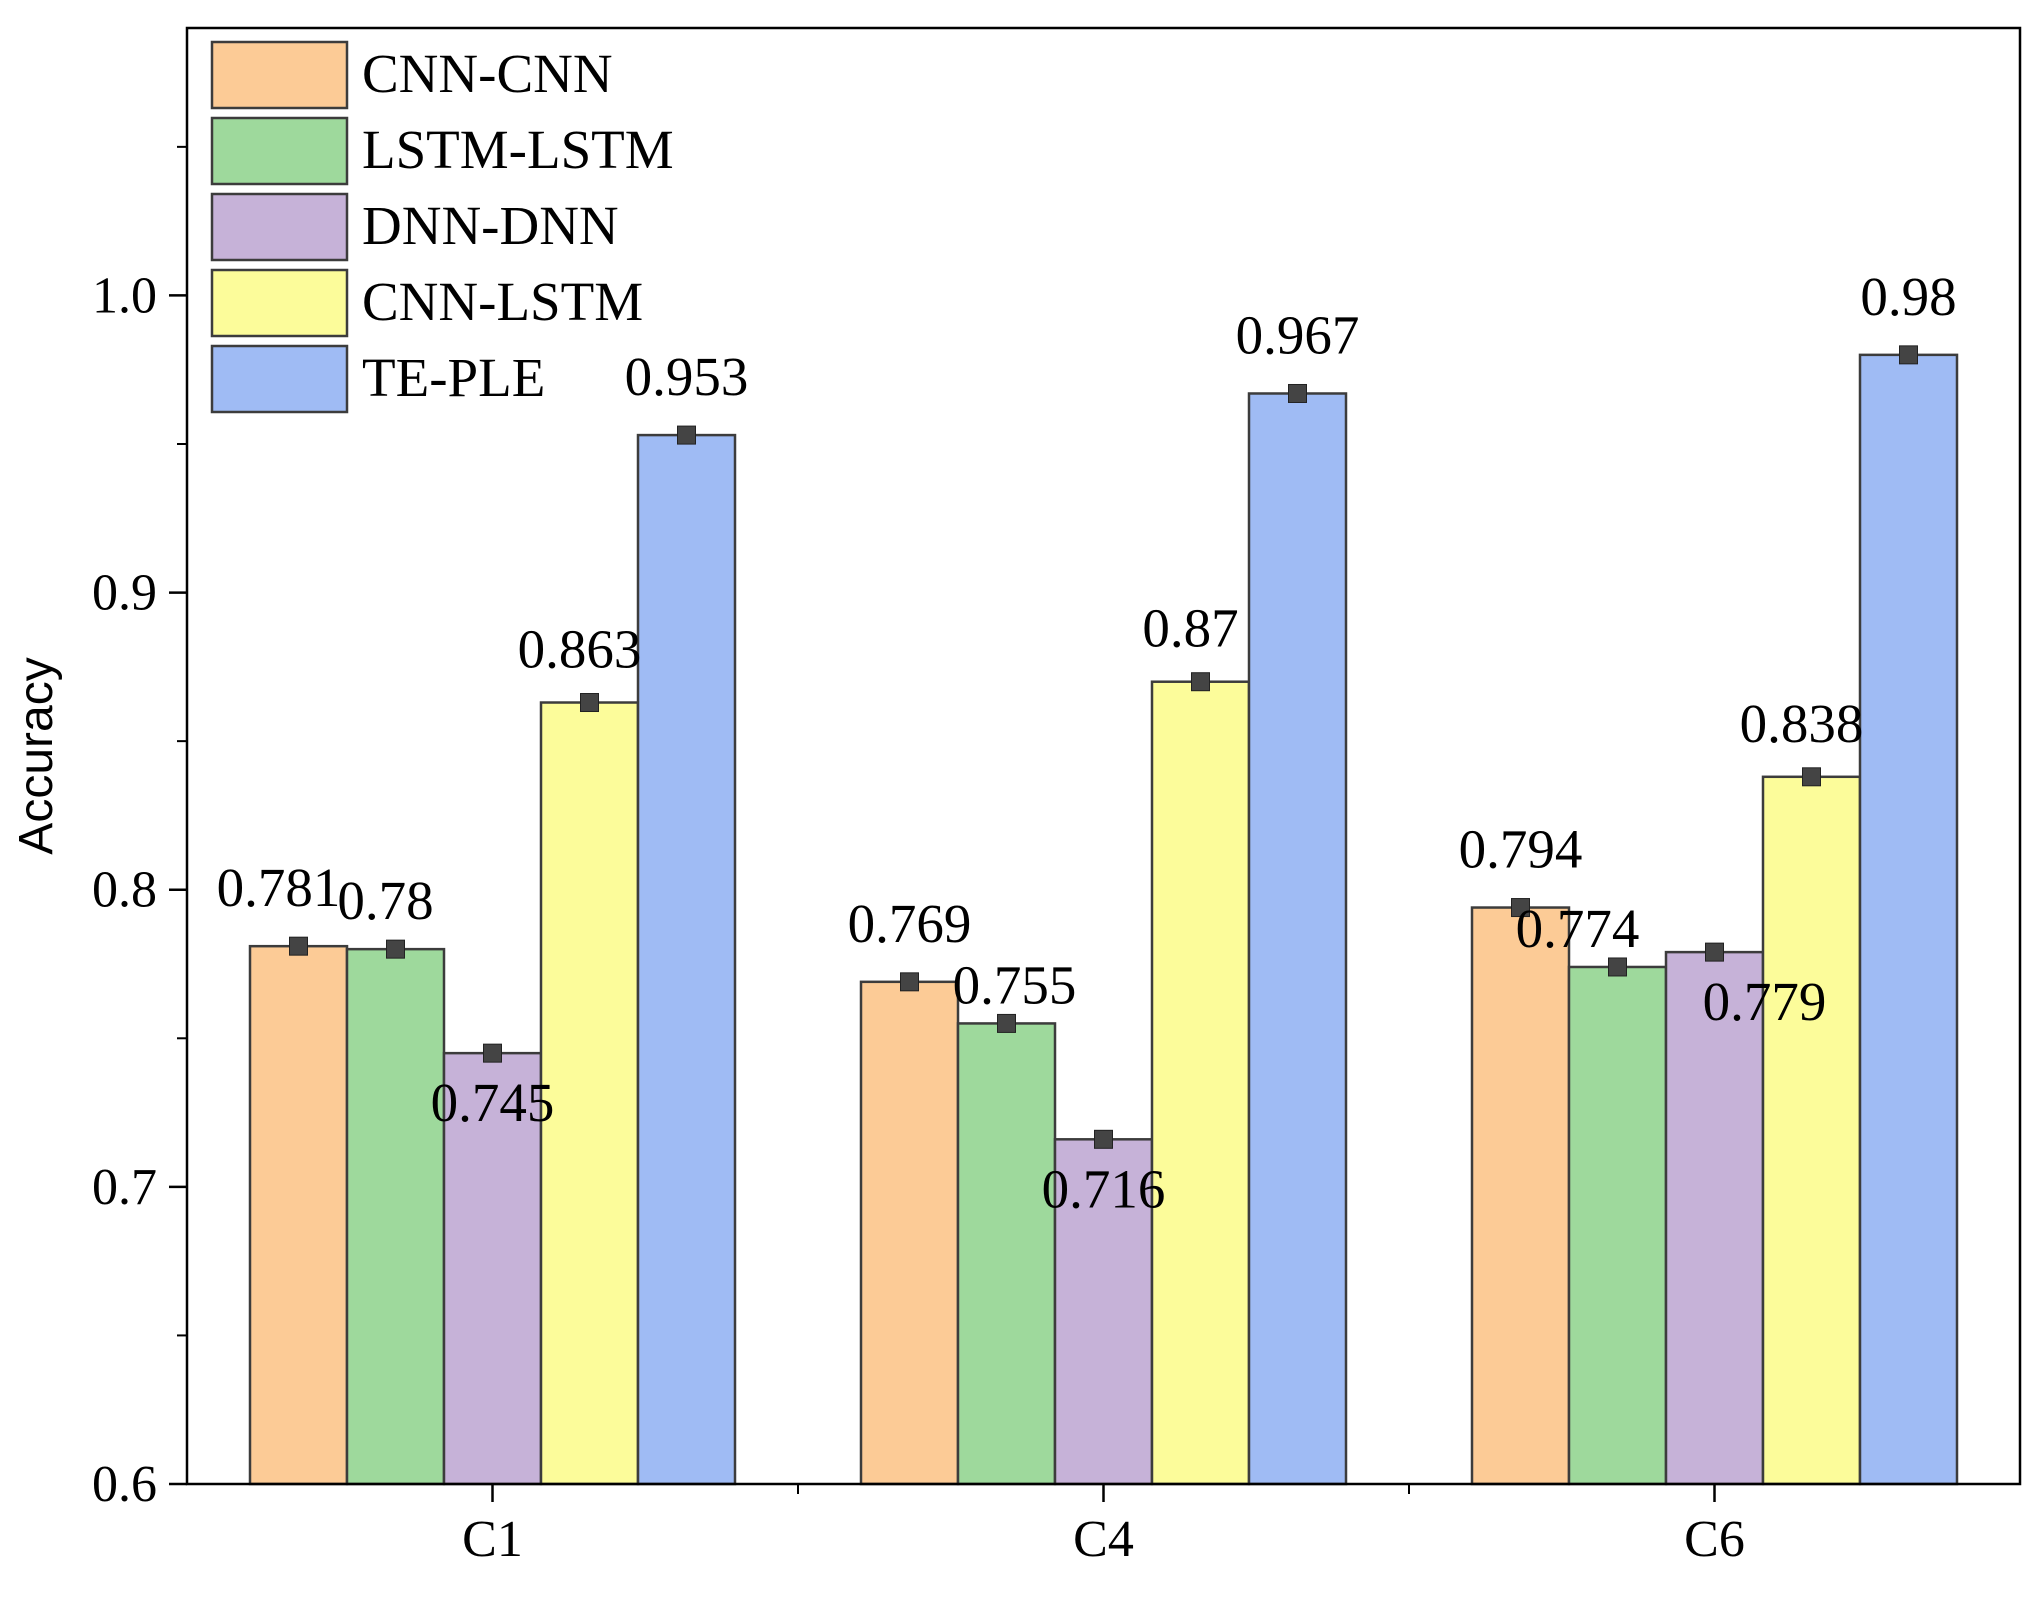 The height and width of the screenshot is (1604, 2040). Describe the element at coordinates (1765, 1001) in the screenshot. I see `data-label: 0.779` at that location.